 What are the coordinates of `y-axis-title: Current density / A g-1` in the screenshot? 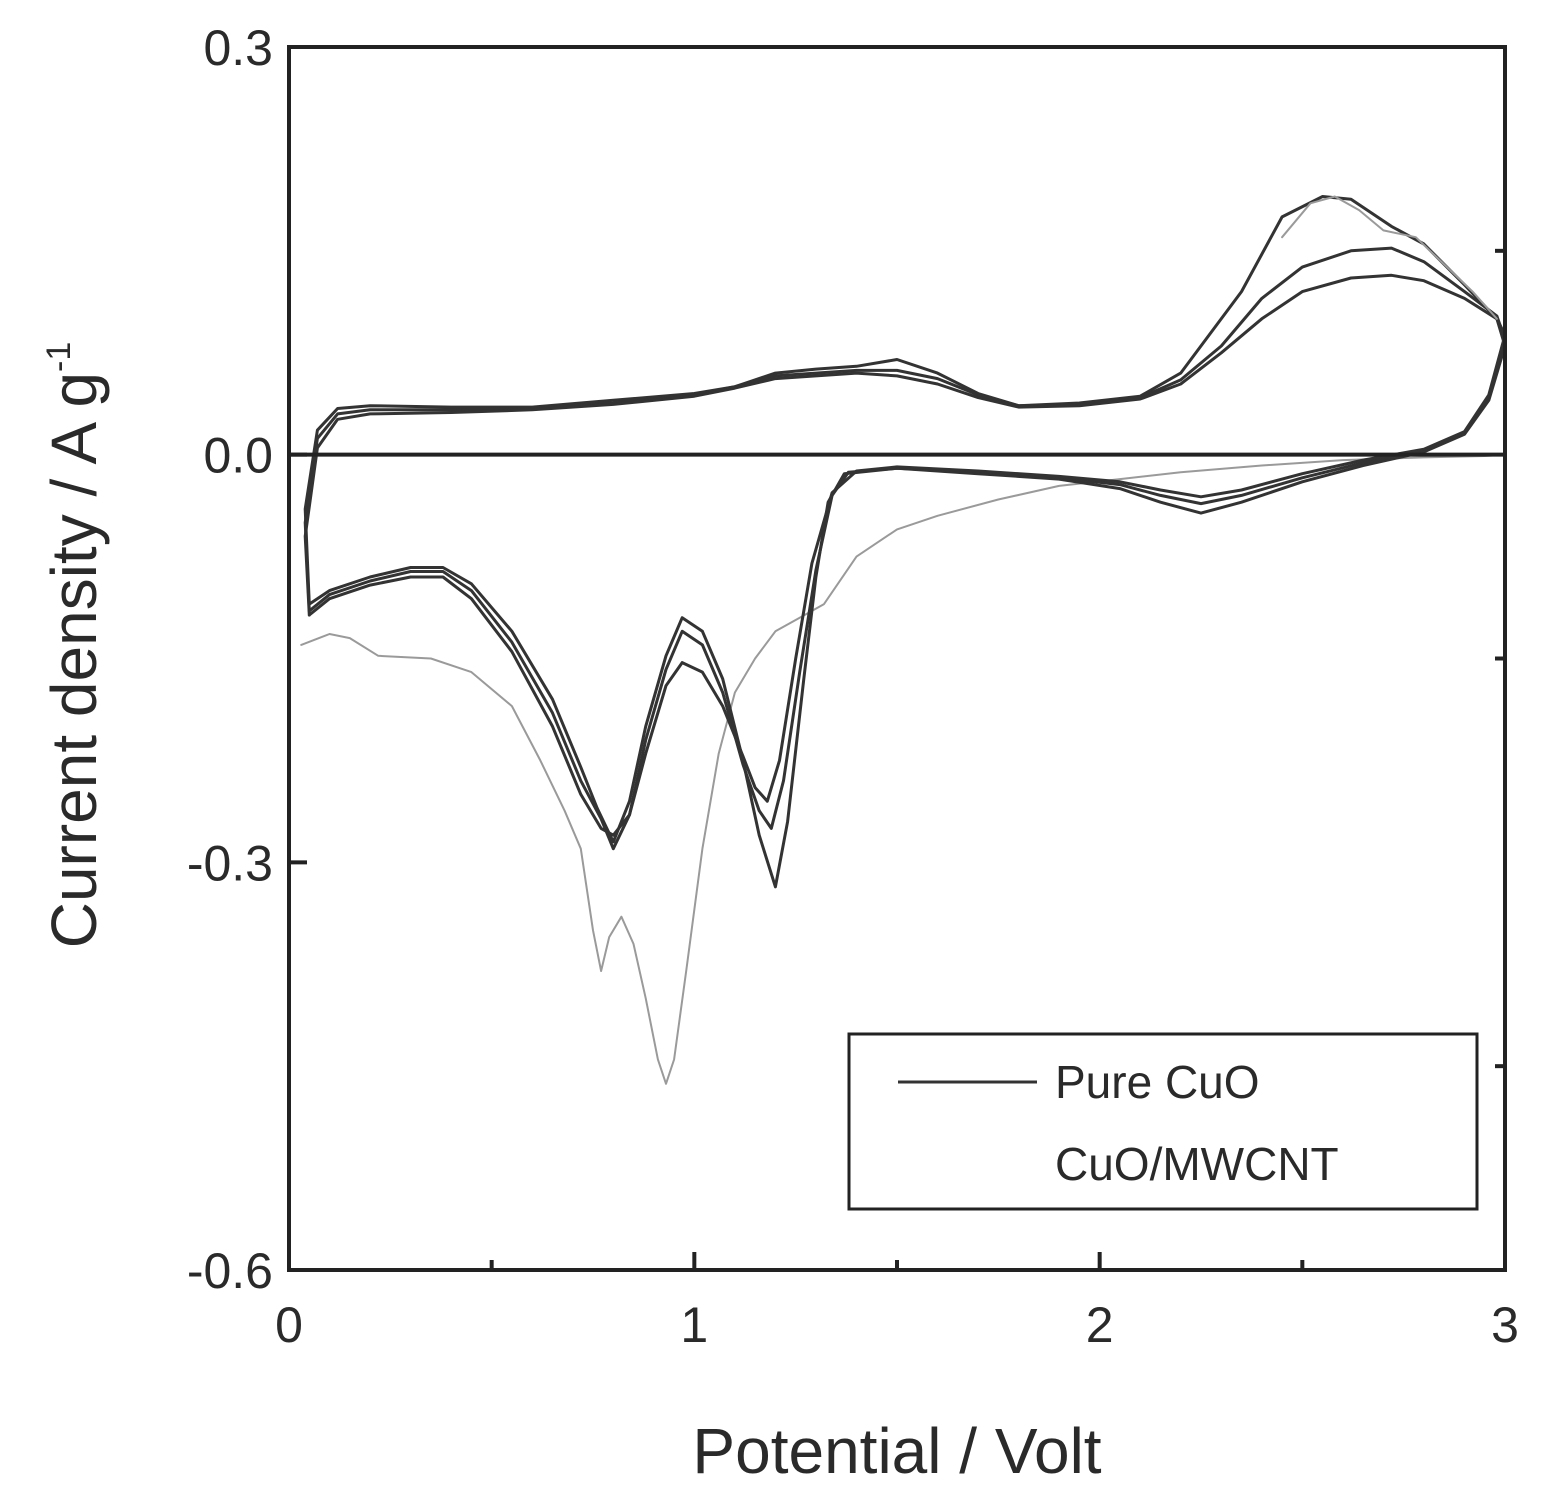 It's located at (74, 645).